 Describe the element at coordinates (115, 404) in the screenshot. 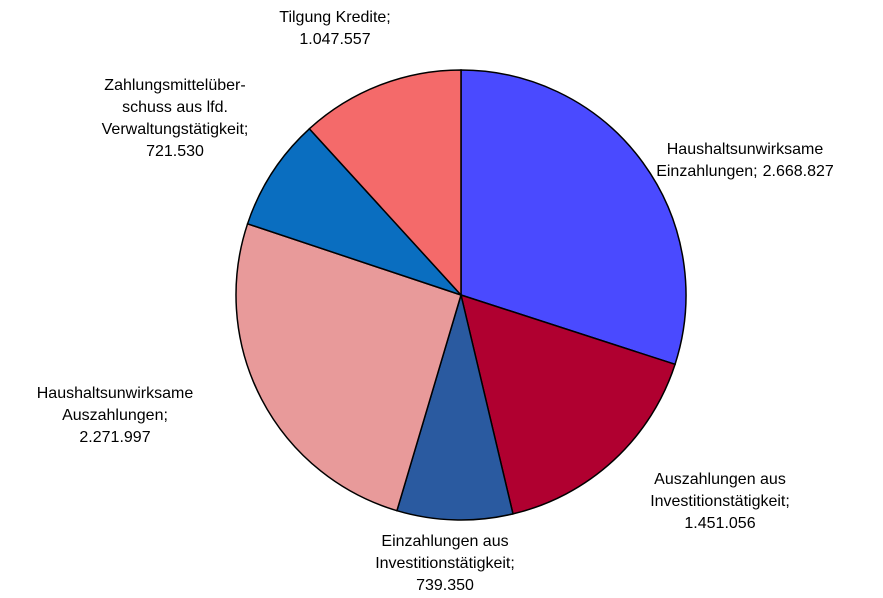

I see `category-label: Haushaltsunwirksame Auszahlungen;` at that location.